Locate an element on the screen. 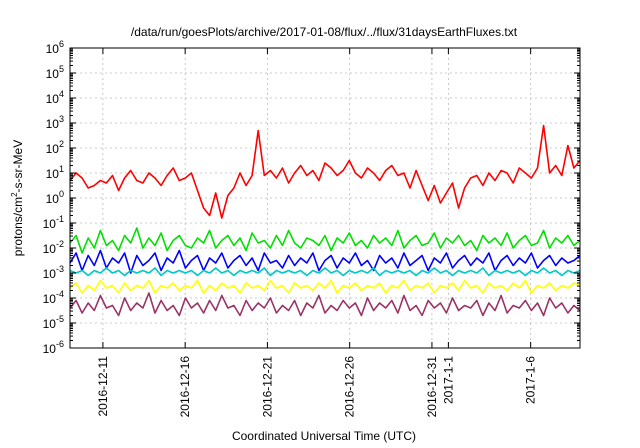  x-tick-label: 2016-12-26 is located at coordinates (350, 387).